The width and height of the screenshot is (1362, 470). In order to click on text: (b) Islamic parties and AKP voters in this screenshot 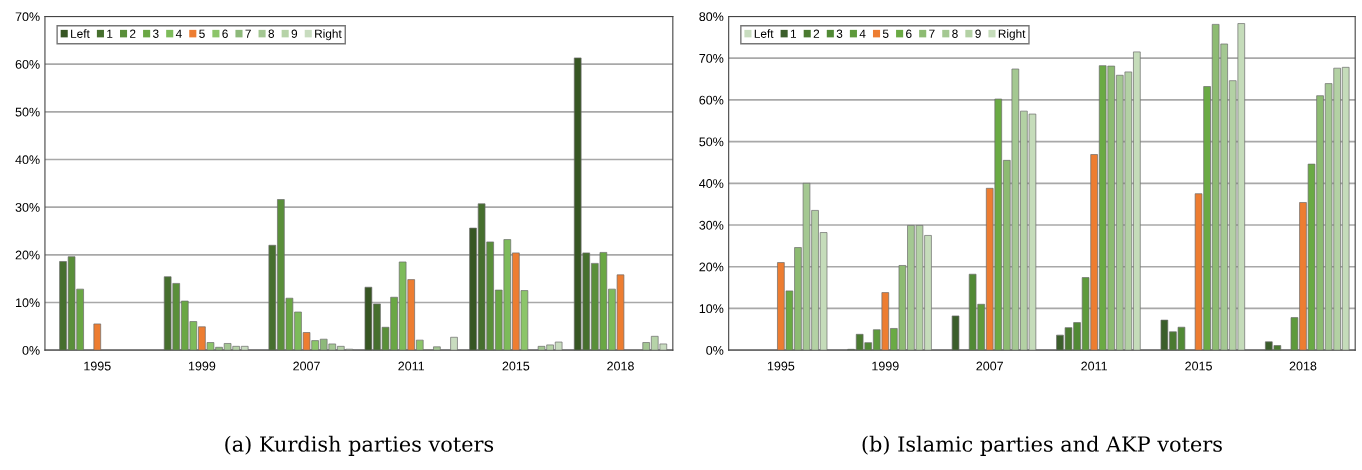, I will do `click(1042, 445)`.